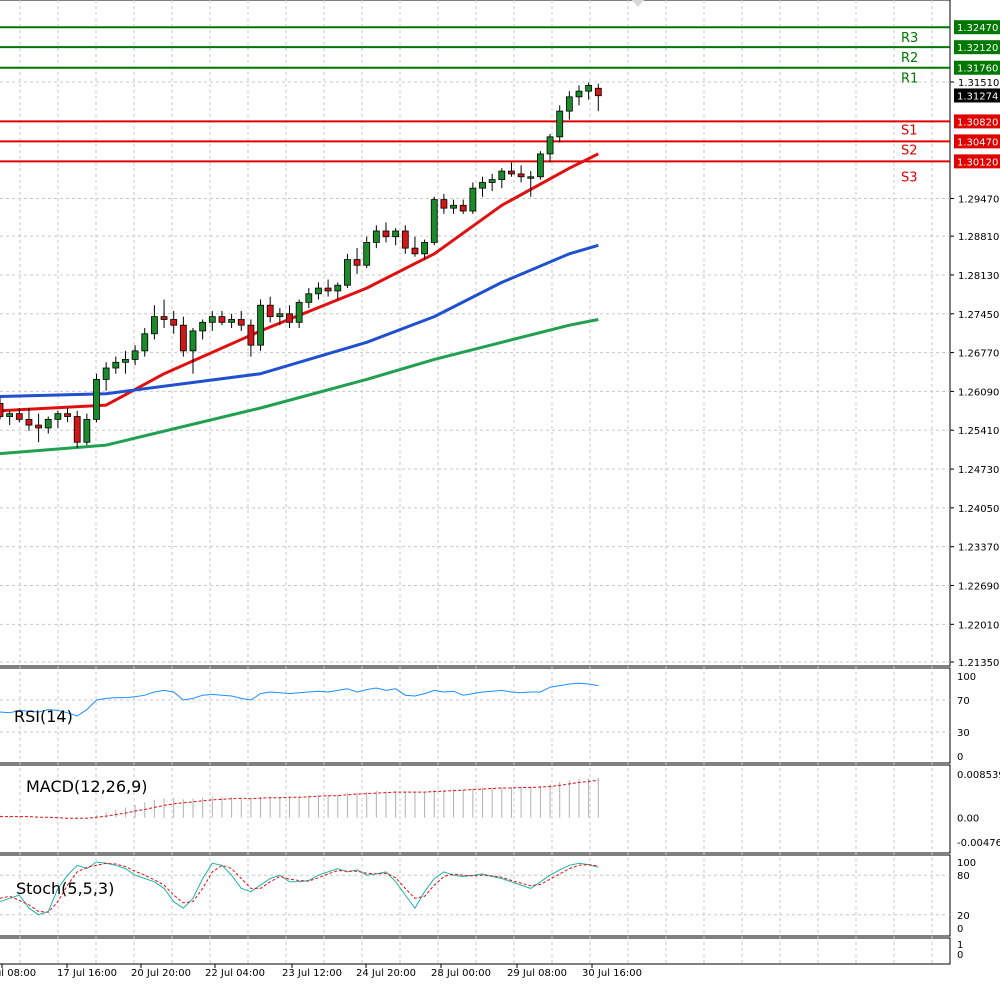 This screenshot has height=996, width=1000. I want to click on bottom-axis-label: 1, so click(960, 945).